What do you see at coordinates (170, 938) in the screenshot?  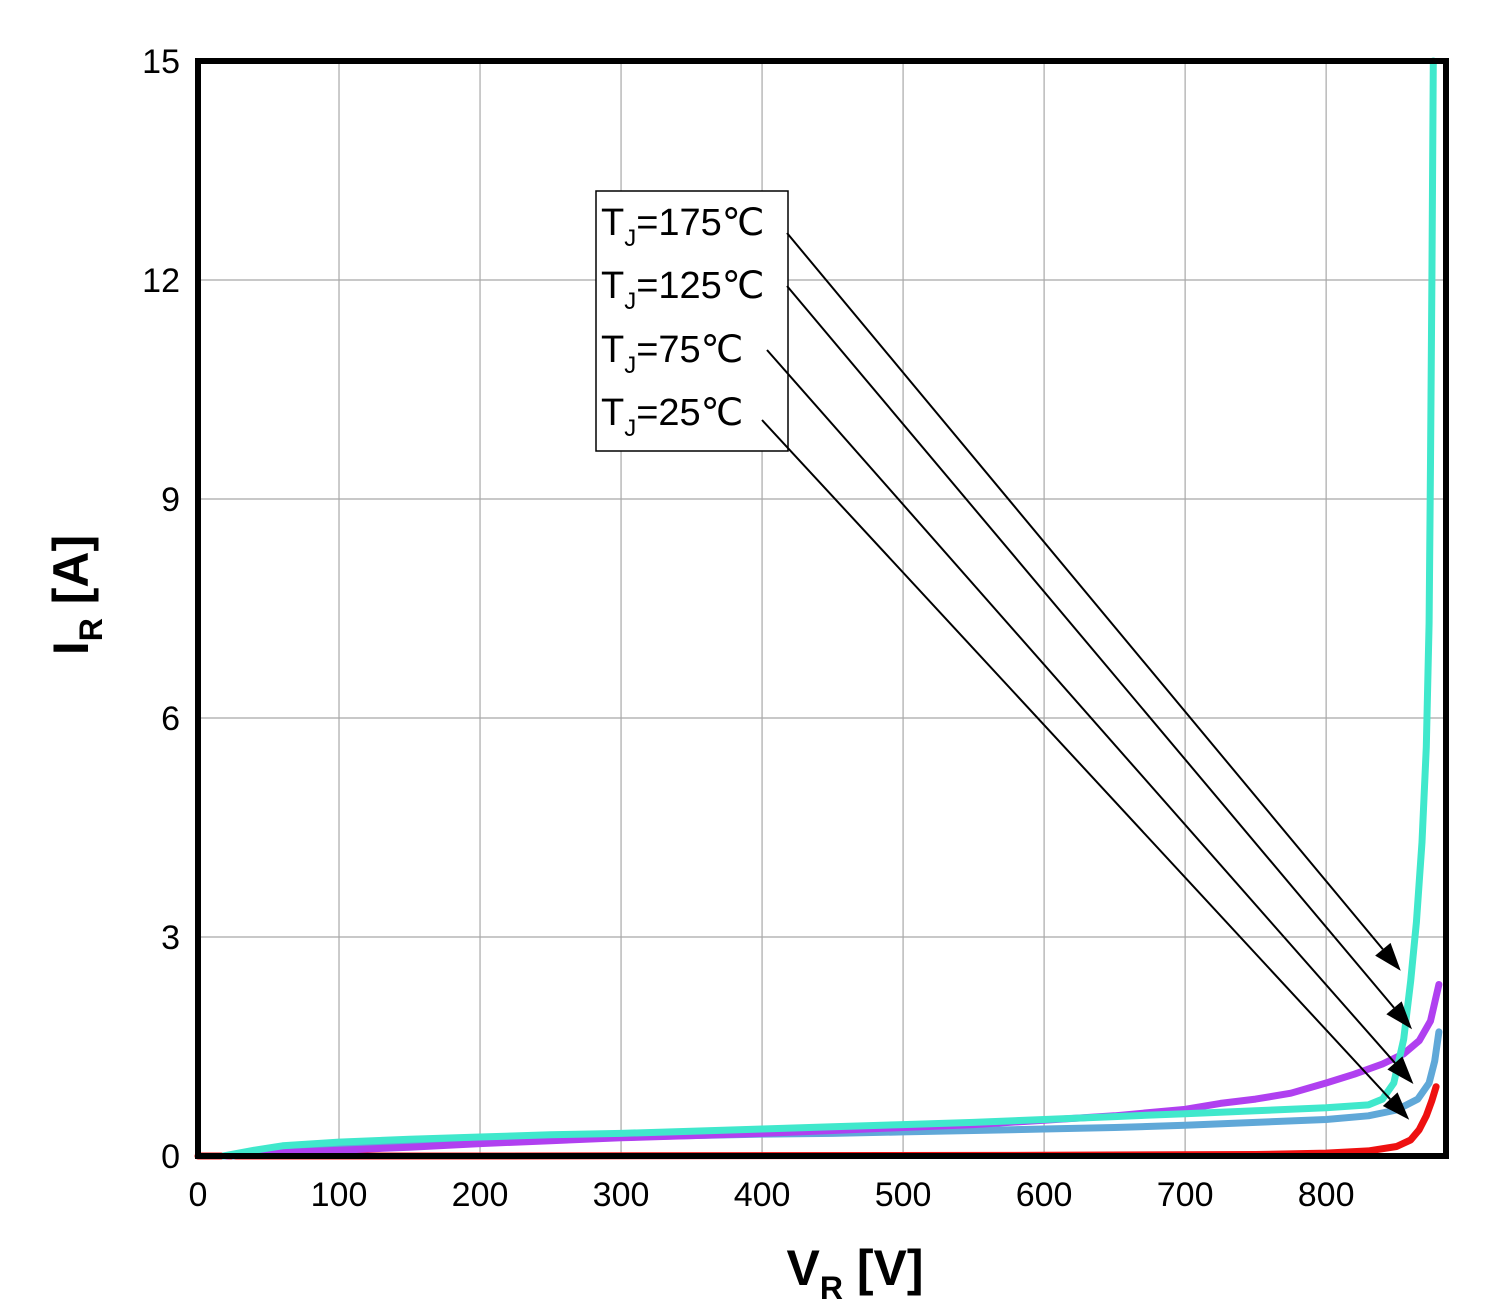 I see `y-tick-label-3: 3` at bounding box center [170, 938].